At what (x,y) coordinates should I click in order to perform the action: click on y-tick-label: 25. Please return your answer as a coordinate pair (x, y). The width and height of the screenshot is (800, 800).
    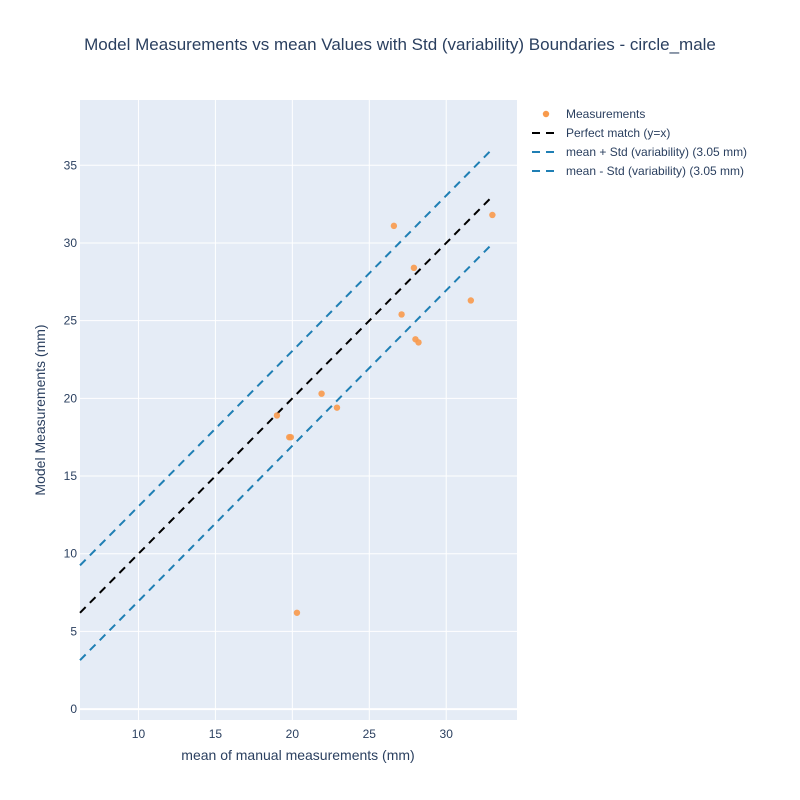
    Looking at the image, I should click on (71, 321).